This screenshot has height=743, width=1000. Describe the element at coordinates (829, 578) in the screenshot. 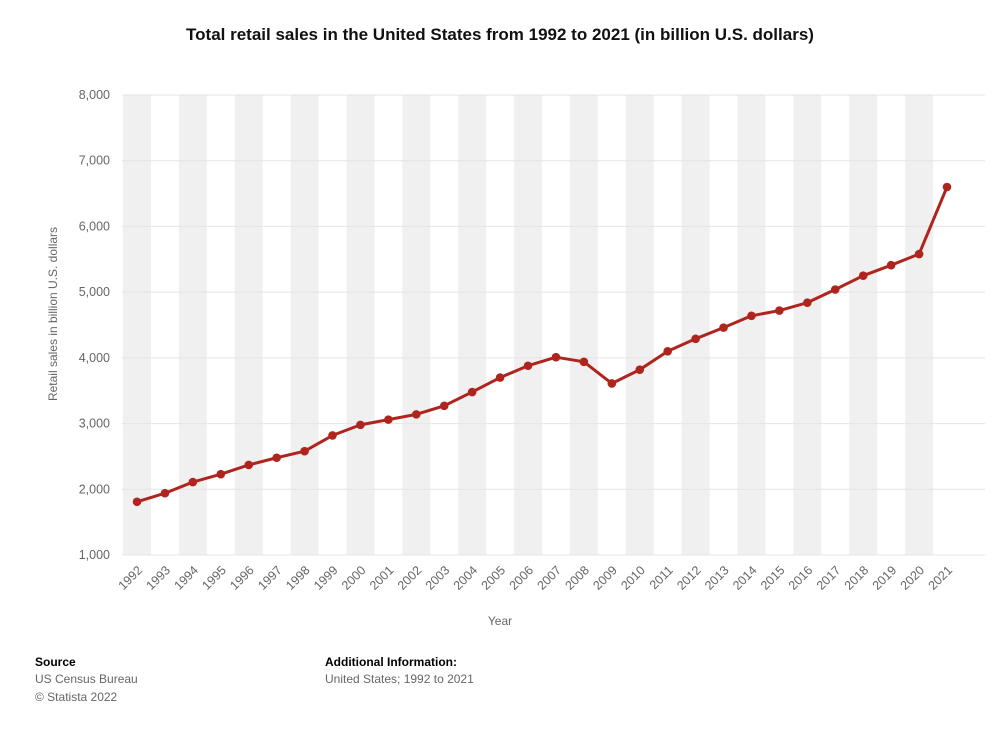

I see `x-tick-label: 2017` at that location.